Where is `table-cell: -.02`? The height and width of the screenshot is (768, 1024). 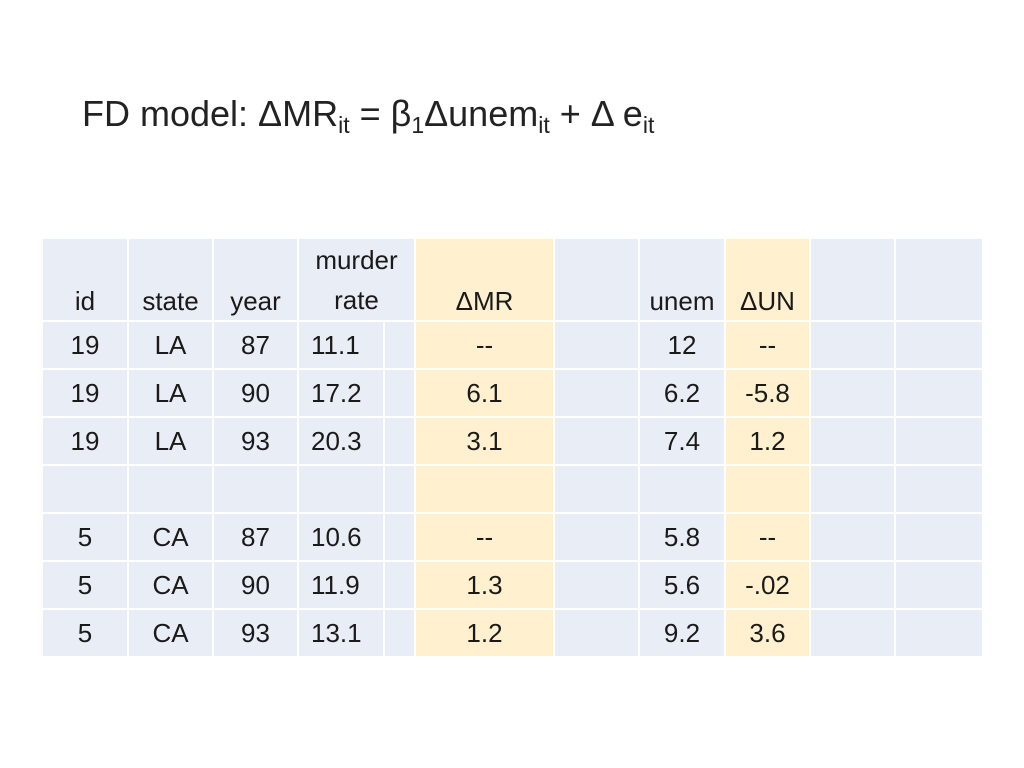 table-cell: -.02 is located at coordinates (767, 585).